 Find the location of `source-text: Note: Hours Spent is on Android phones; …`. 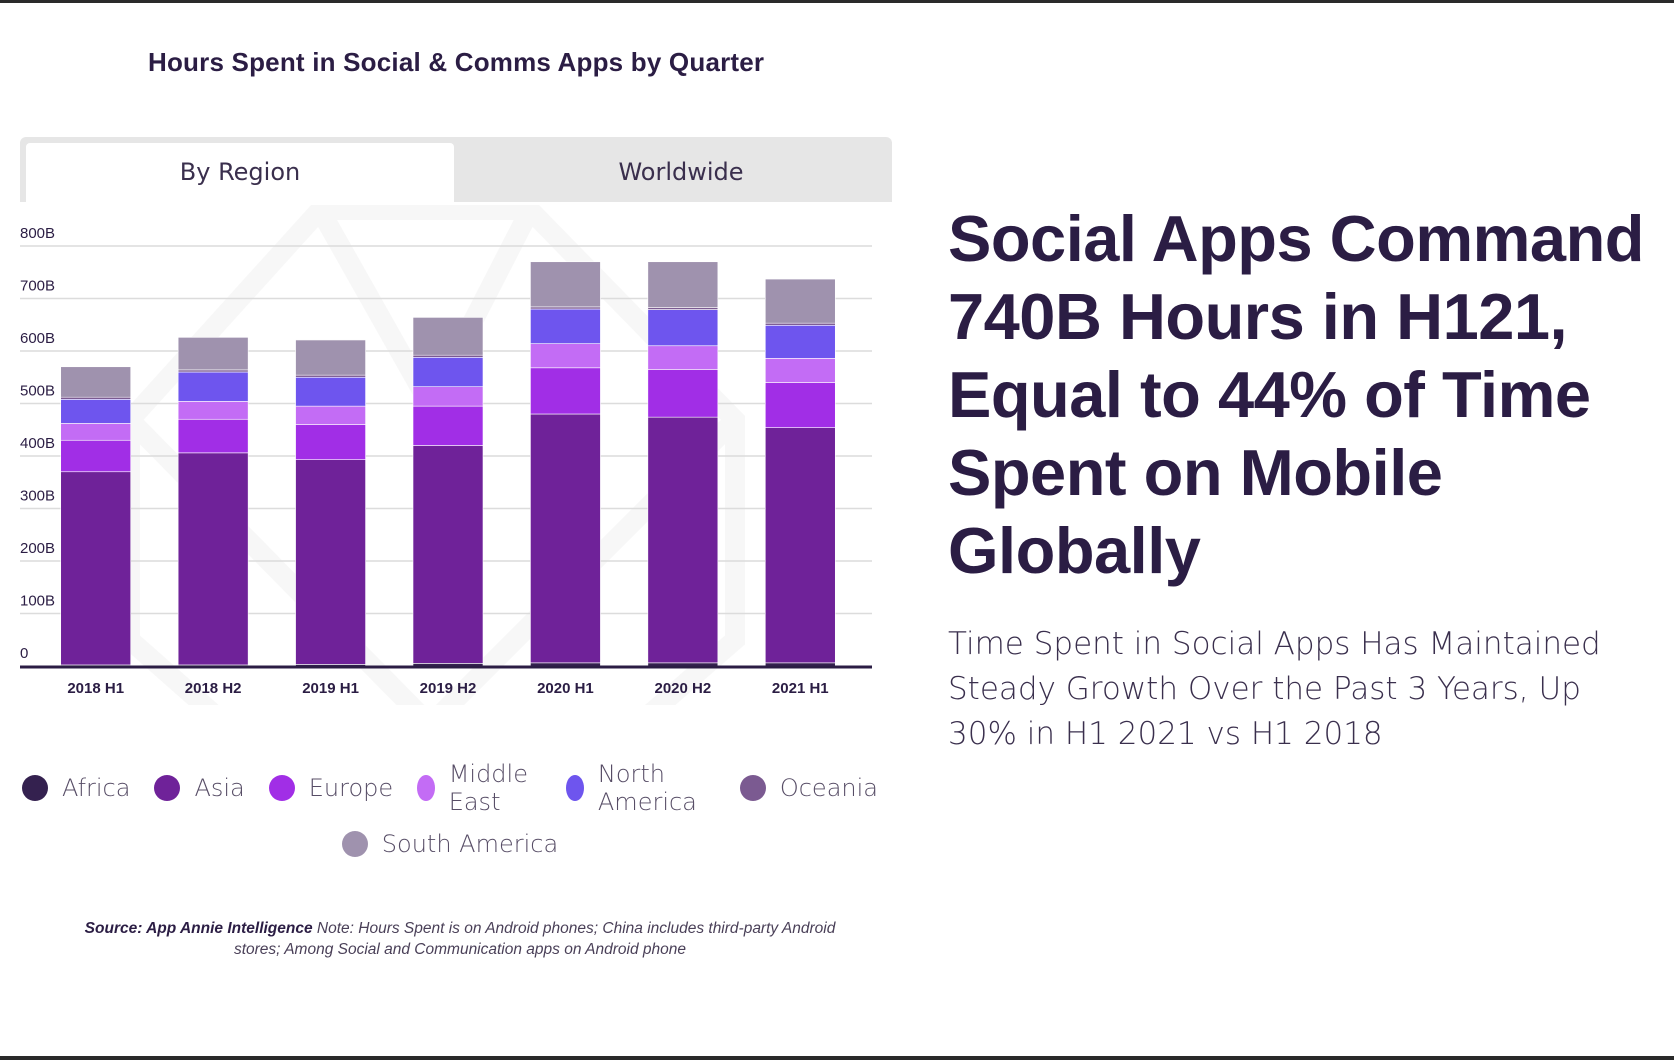

source-text: Note: Hours Spent is on Android phones; … is located at coordinates (534, 939).